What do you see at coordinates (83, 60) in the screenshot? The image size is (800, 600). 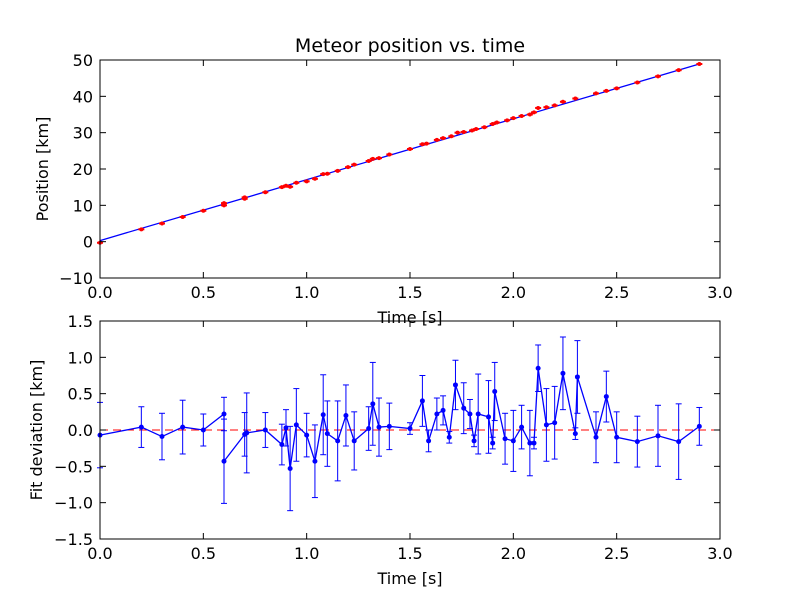 I see `y-tick-label: 50` at bounding box center [83, 60].